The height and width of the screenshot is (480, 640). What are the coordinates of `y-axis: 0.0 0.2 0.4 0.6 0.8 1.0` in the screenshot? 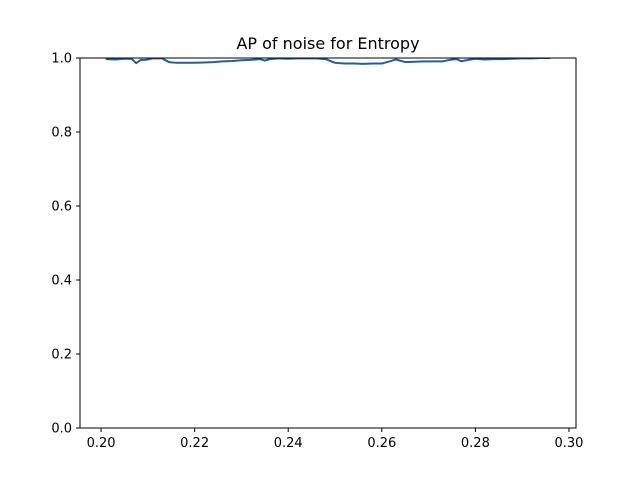 It's located at (65, 244).